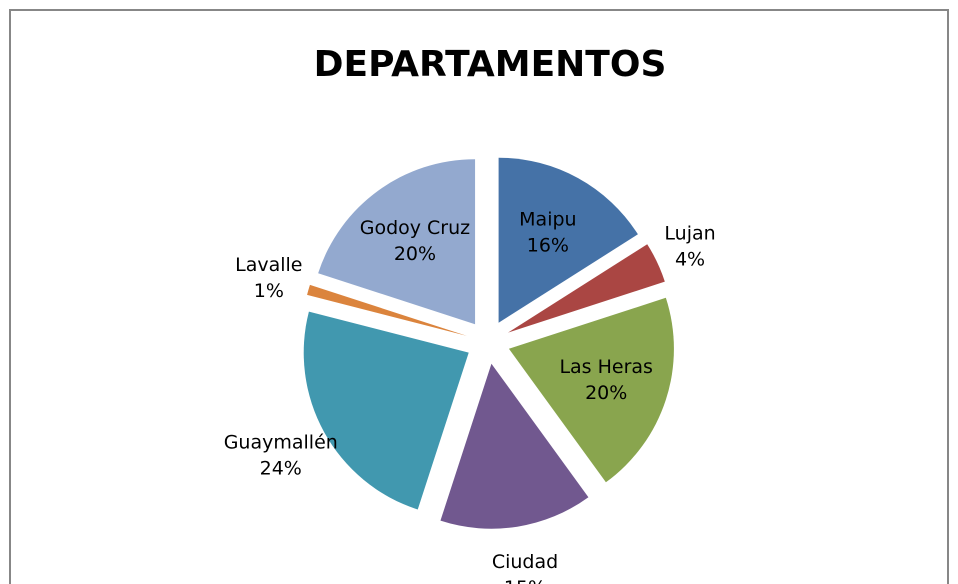  I want to click on slice-label: Ciudad, so click(525, 562).